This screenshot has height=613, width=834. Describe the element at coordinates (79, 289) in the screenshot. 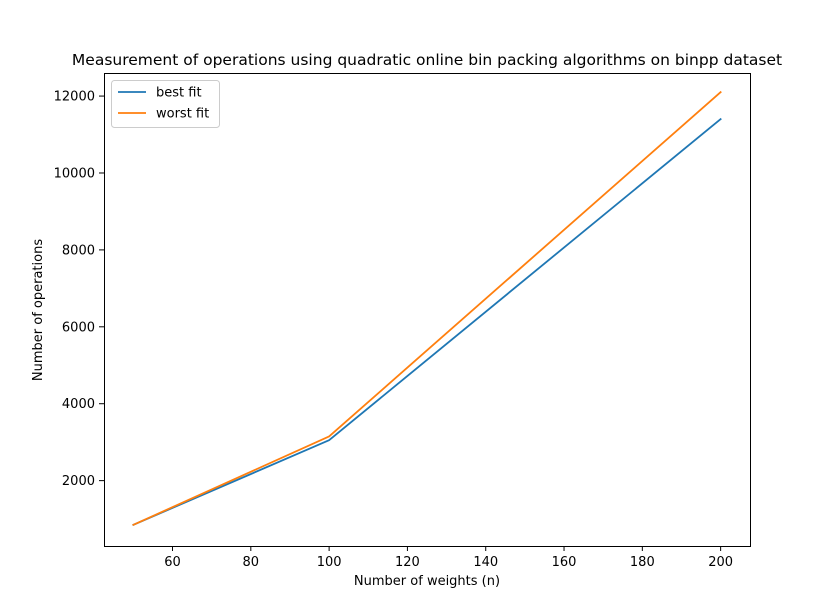

I see `y-axis: 2000 4000 6000 8000 10000 12000` at that location.